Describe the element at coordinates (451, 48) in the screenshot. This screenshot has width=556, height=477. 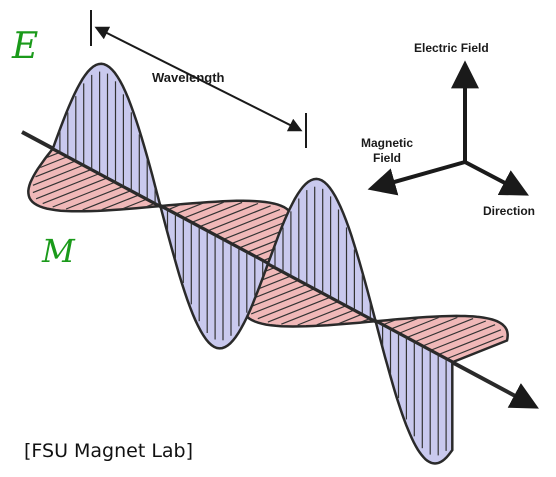
I see `electric-field-label: Electric Field` at that location.